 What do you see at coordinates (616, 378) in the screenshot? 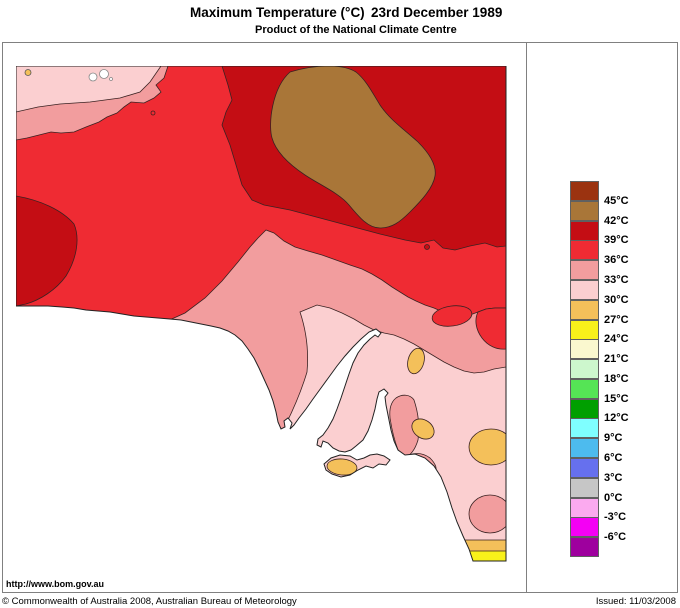
I see `legend-label-9: 18°C` at bounding box center [616, 378].